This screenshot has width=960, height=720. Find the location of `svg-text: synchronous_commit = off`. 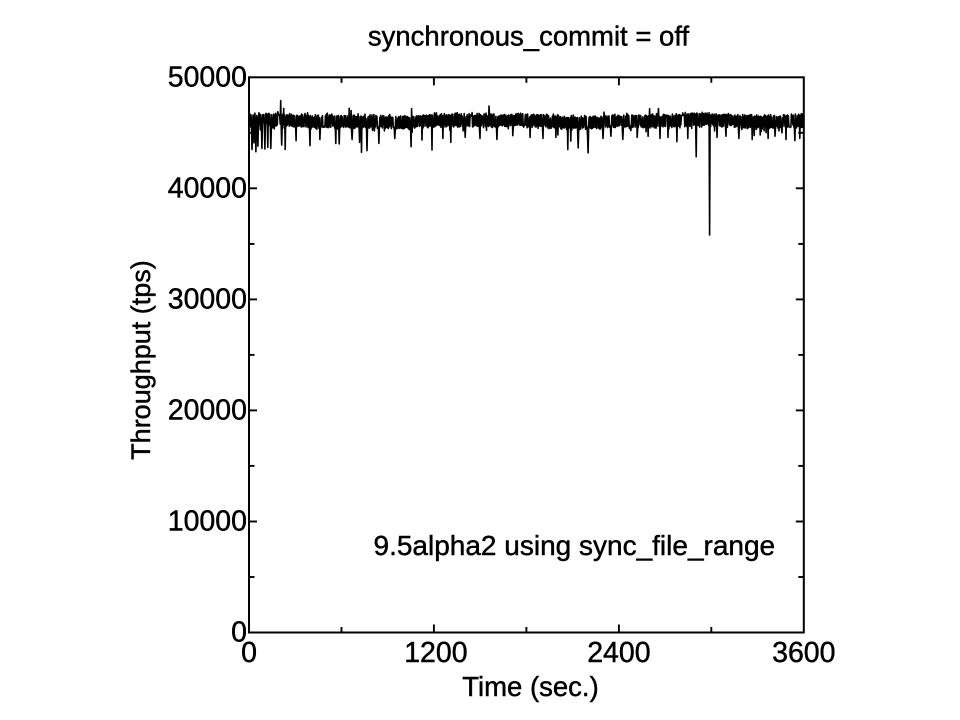

svg-text: synchronous_commit = off is located at coordinates (529, 36).